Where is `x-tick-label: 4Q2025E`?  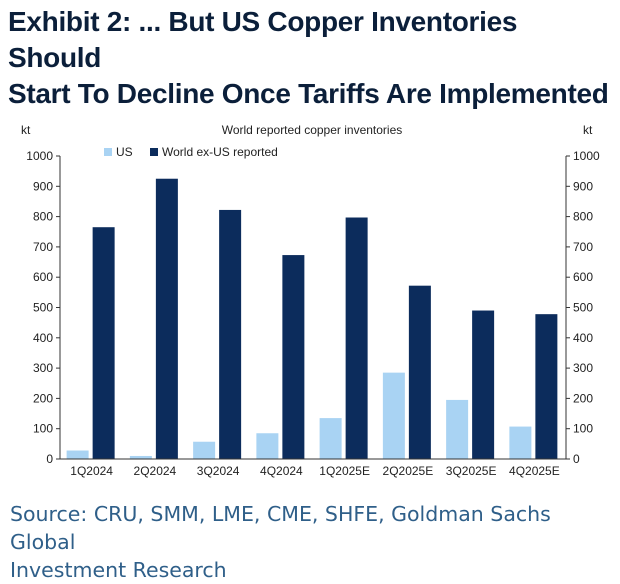
x-tick-label: 4Q2025E is located at coordinates (534, 471).